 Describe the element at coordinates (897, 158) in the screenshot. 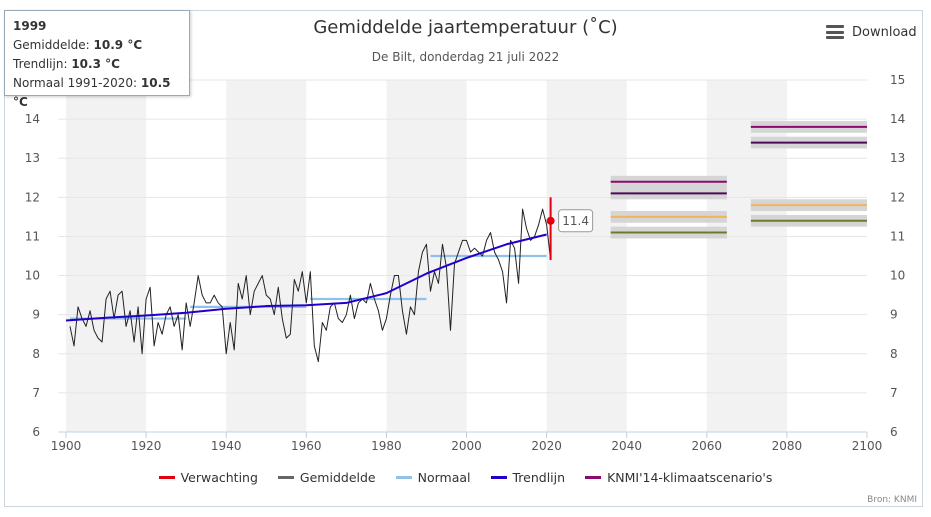

I see `y-tick-label-right: 13` at that location.